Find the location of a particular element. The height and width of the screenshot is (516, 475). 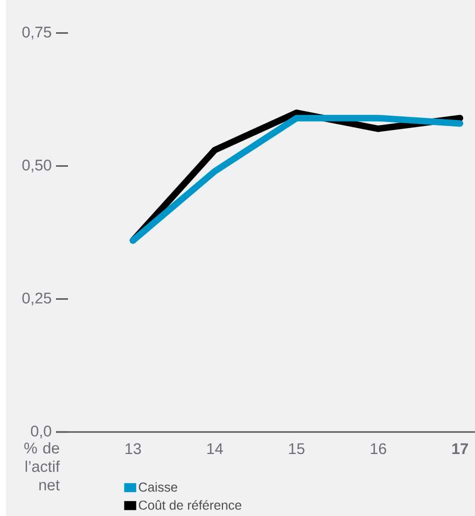

y-tick-label: 0,25 is located at coordinates (37, 299).